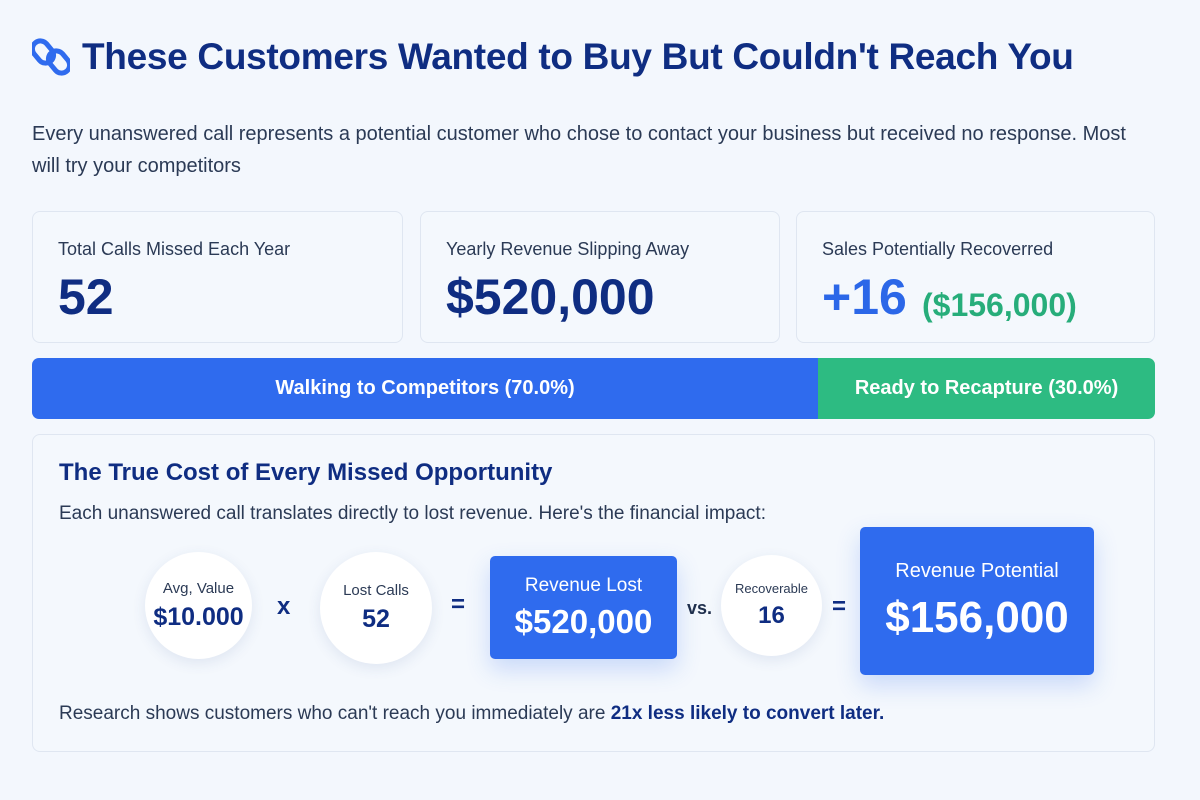 Image resolution: width=1200 pixels, height=800 pixels. What do you see at coordinates (550, 297) in the screenshot?
I see `stat-value: $520,000` at bounding box center [550, 297].